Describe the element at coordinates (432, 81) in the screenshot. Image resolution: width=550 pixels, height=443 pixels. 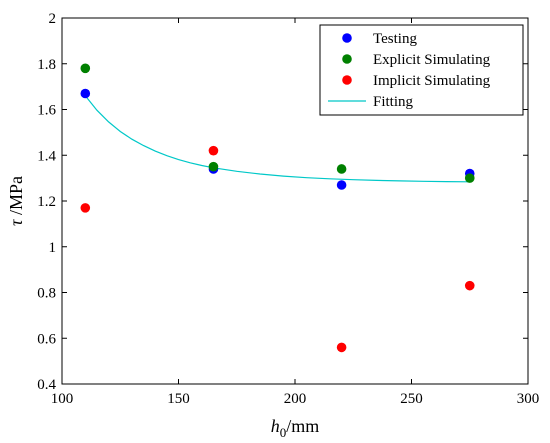
I see `legend-entry-label: Implicit Simulating` at that location.